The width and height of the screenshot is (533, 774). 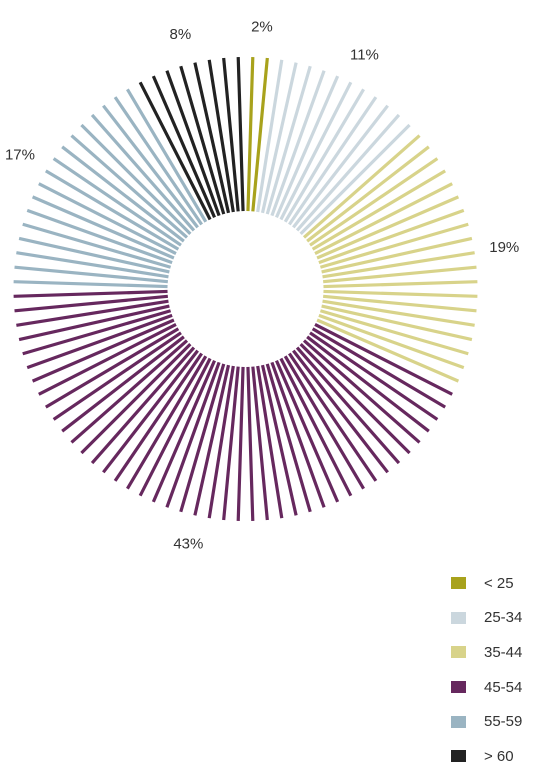 What do you see at coordinates (364, 55) in the screenshot?
I see `percent-label-1: 11%` at bounding box center [364, 55].